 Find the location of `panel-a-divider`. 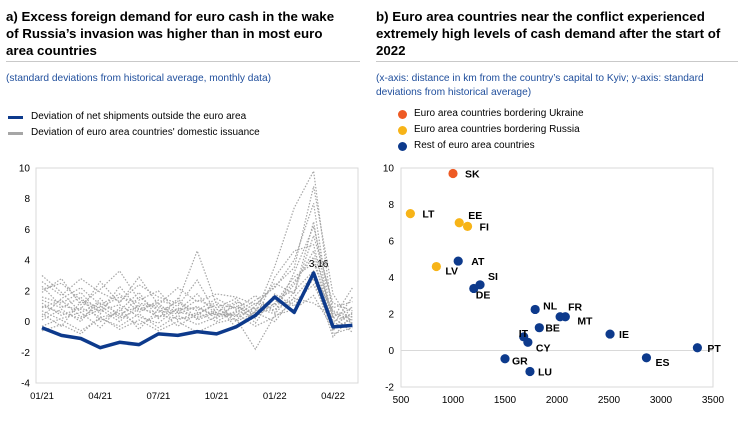

panel-a-divider is located at coordinates (183, 61).